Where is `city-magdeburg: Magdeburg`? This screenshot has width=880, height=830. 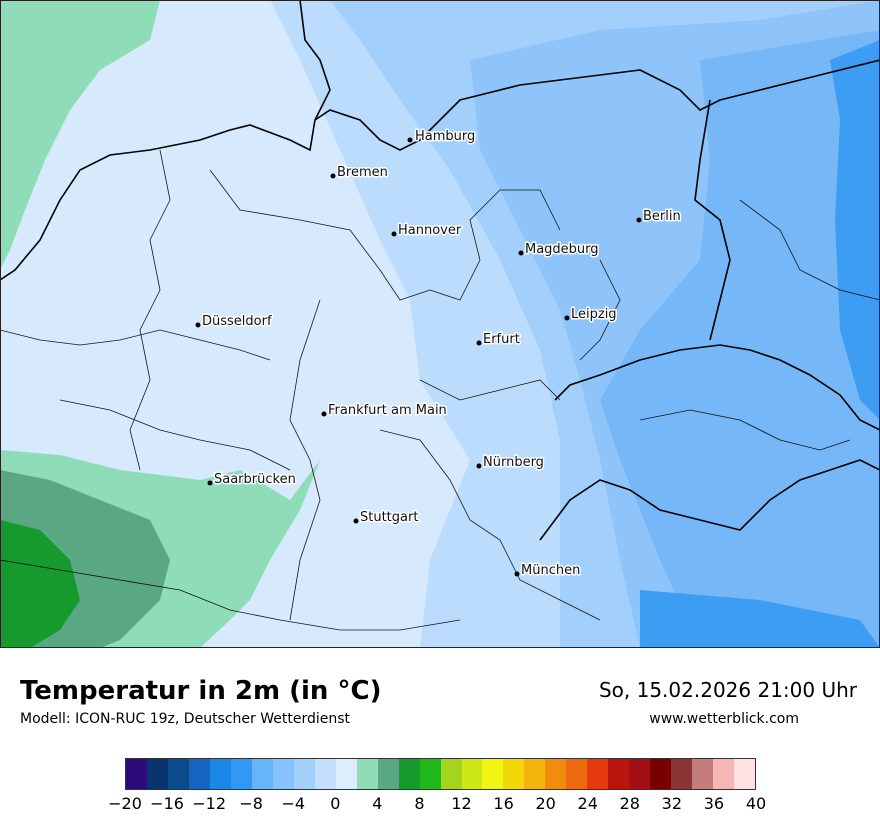 city-magdeburg: Magdeburg is located at coordinates (559, 250).